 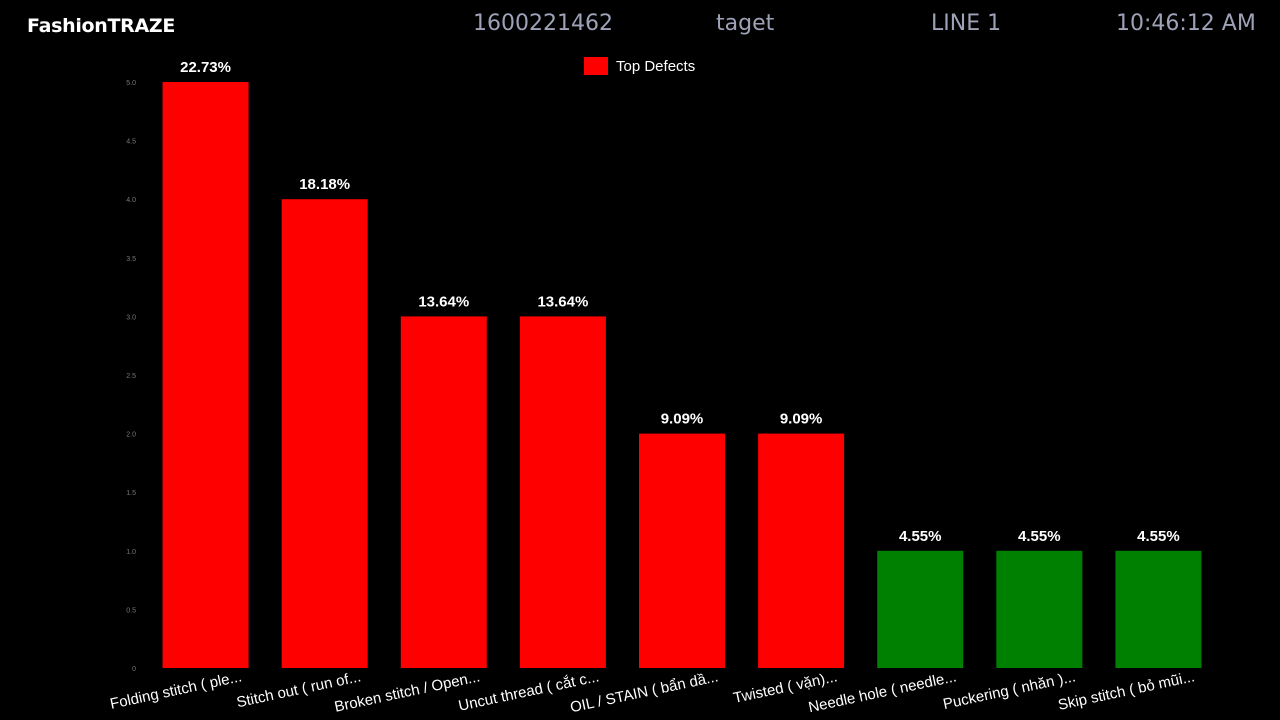 What do you see at coordinates (131, 376) in the screenshot?
I see `y-tick-label: 2.5` at bounding box center [131, 376].